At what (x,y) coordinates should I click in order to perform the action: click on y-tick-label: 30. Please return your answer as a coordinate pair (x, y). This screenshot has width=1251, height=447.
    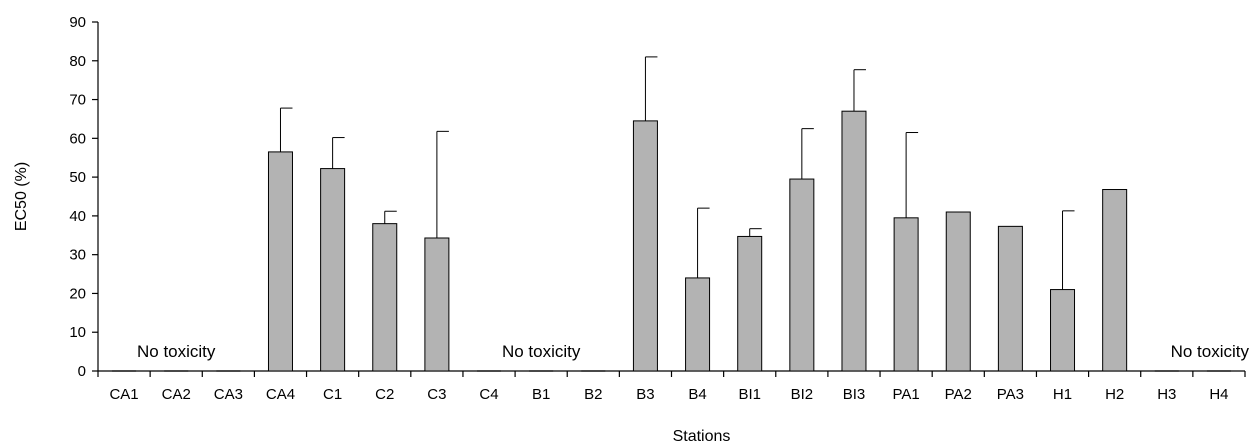
    Looking at the image, I should click on (77, 255).